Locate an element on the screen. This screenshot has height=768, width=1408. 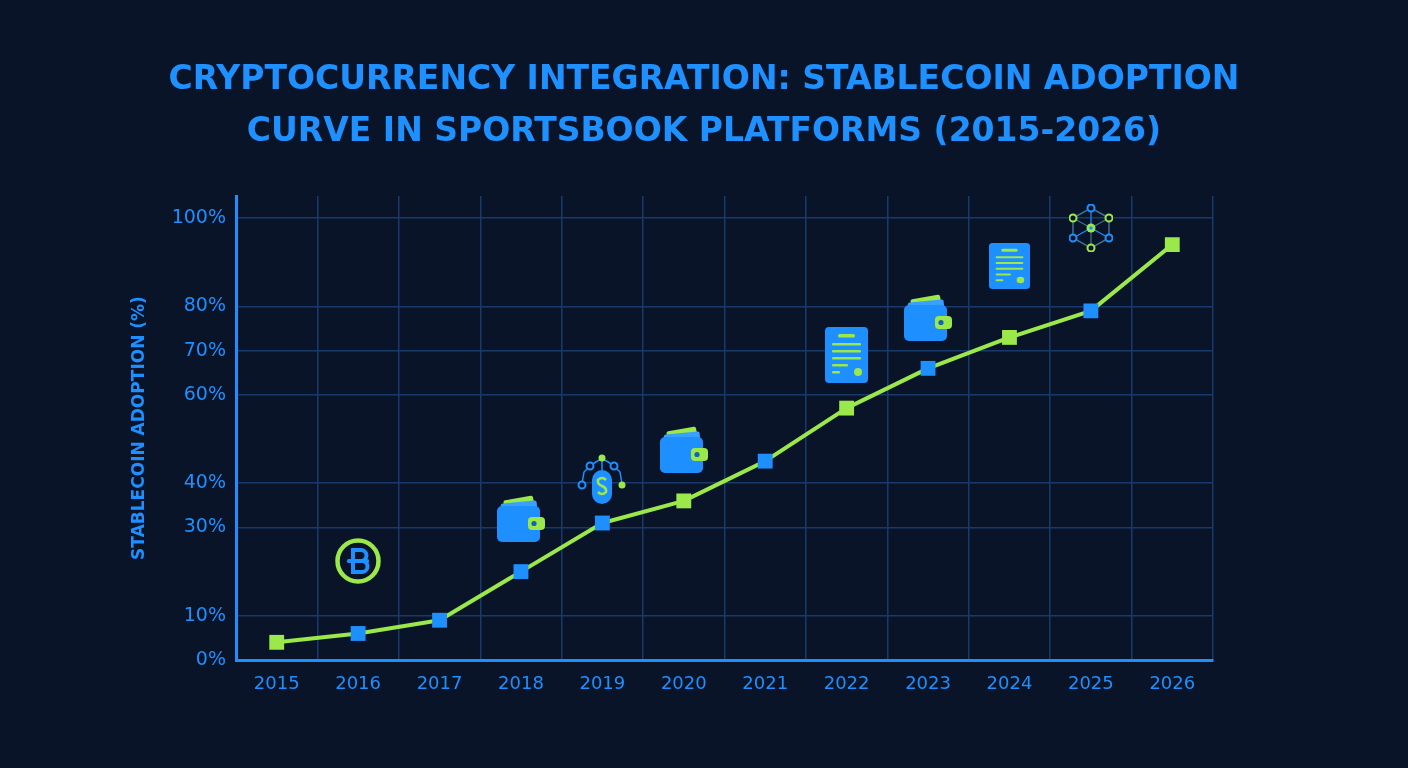
x-tick-label: 2017 is located at coordinates (439, 683).